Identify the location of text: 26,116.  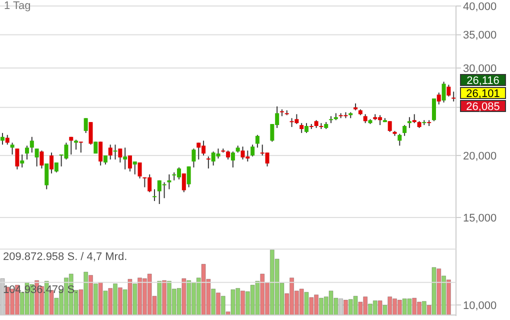
(483, 80).